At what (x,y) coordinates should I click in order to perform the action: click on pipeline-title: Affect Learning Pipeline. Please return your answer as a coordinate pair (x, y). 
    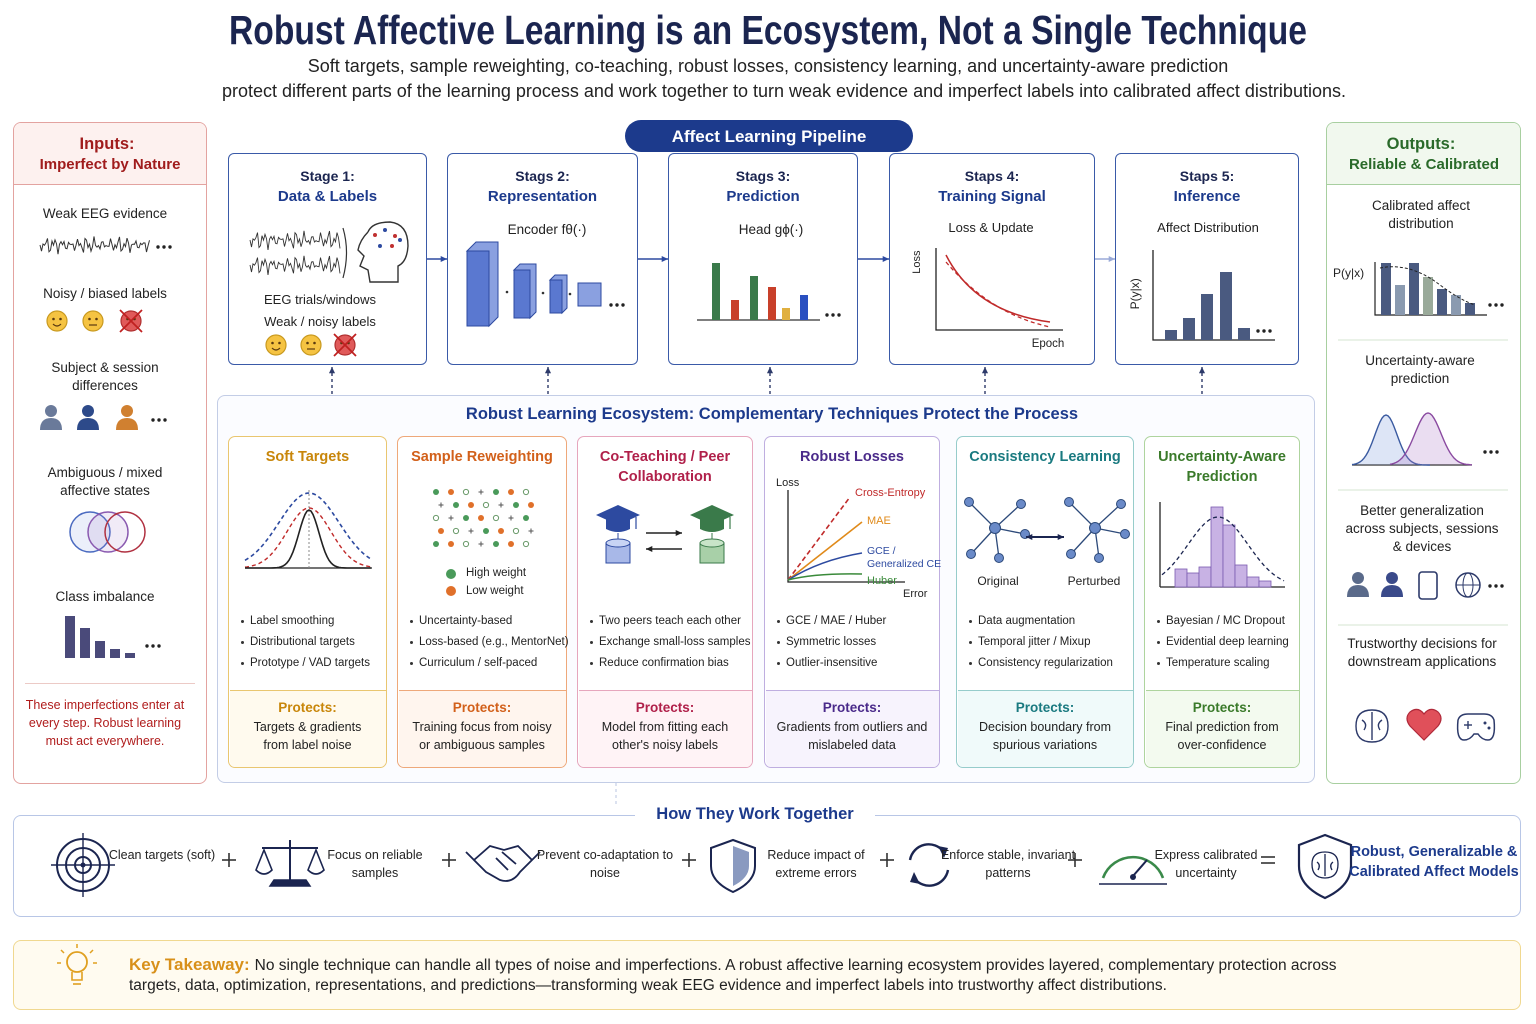
    Looking at the image, I should click on (769, 136).